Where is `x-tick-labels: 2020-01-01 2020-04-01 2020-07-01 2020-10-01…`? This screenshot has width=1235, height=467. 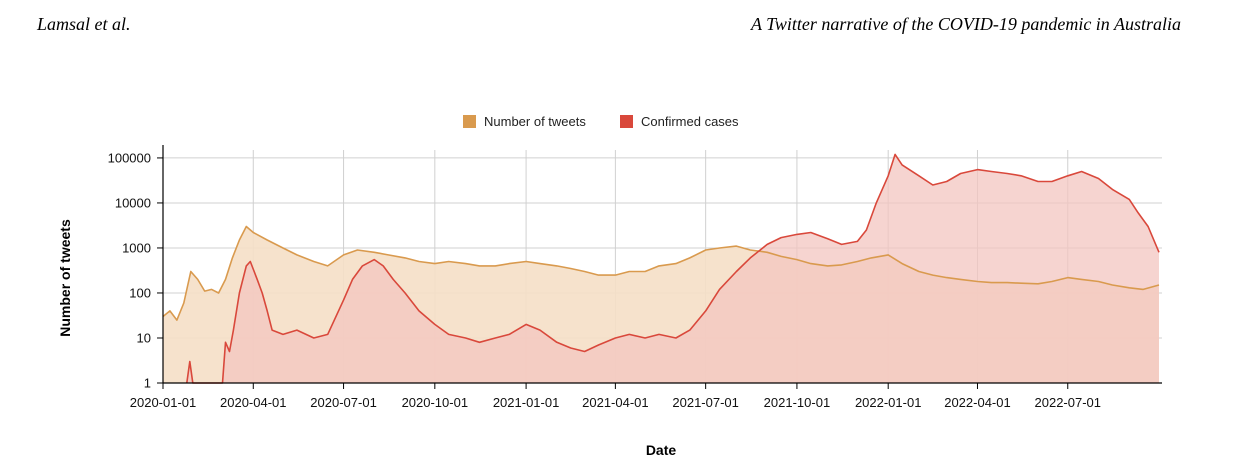 x-tick-labels: 2020-01-01 2020-04-01 2020-07-01 2020-10-01… is located at coordinates (615, 402).